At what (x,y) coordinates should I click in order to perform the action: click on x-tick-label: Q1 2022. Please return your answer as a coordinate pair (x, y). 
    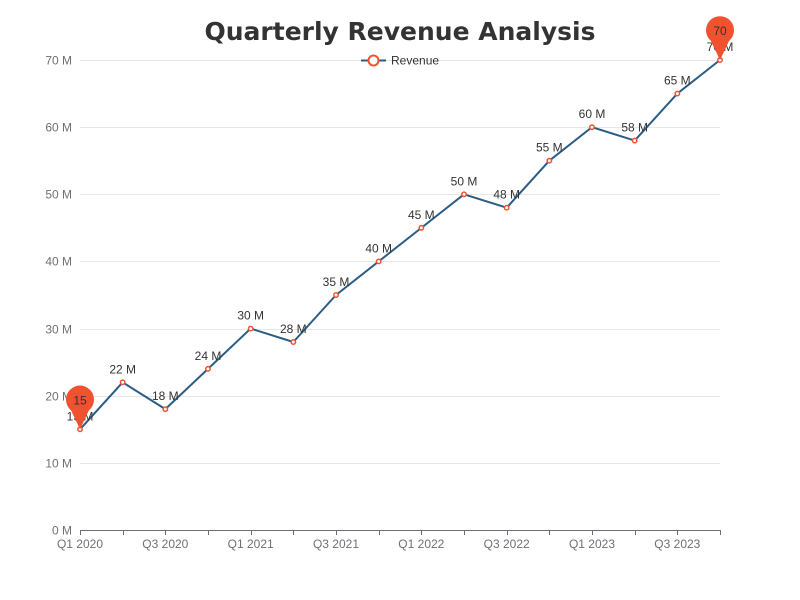
    Looking at the image, I should click on (421, 544).